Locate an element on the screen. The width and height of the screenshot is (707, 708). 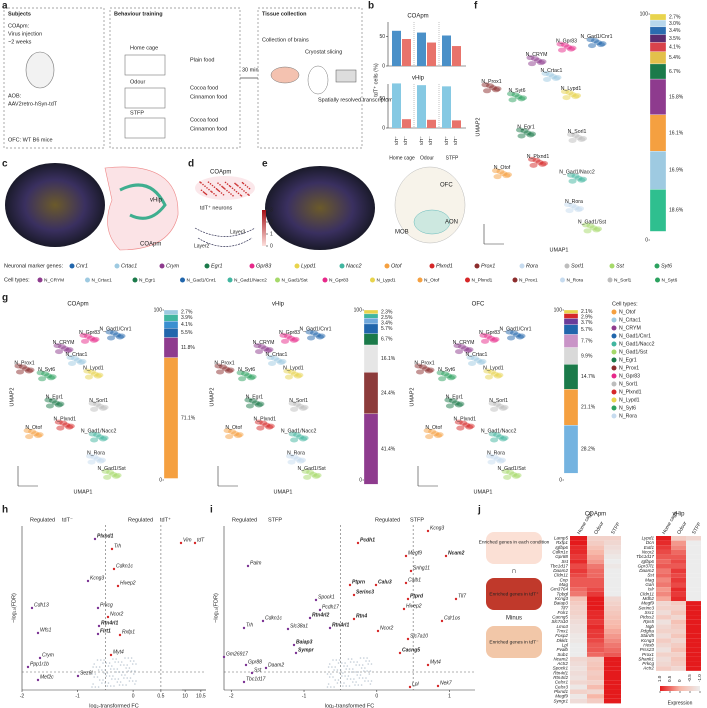
cluster-label: N_Otof is located at coordinates (233, 428).